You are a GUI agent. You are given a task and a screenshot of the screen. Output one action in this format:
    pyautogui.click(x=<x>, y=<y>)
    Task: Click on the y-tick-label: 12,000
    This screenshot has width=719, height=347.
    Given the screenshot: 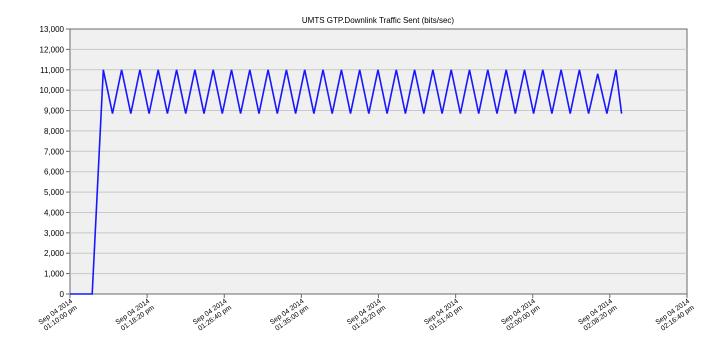 What is the action you would take?
    pyautogui.click(x=52, y=49)
    